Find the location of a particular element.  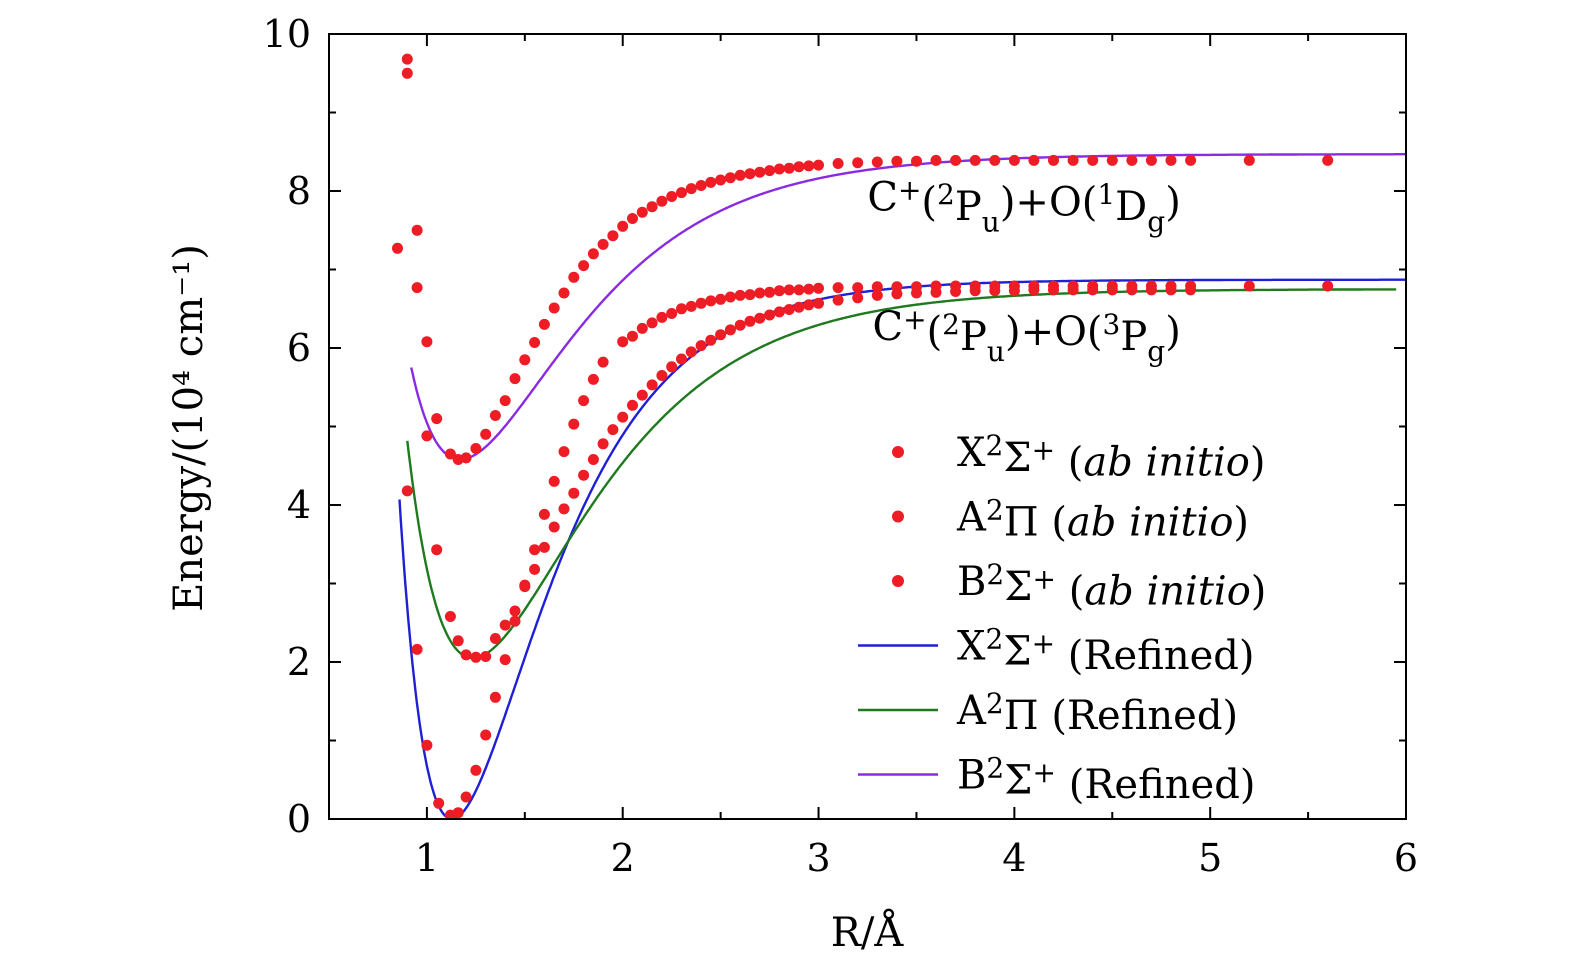

x-tick-label: 2 is located at coordinates (623, 858).